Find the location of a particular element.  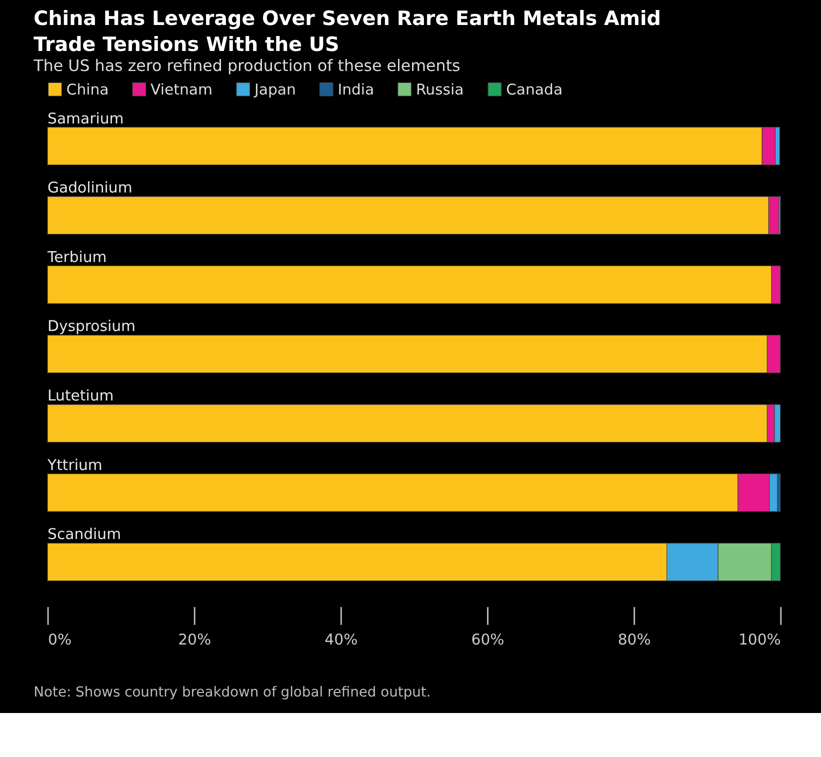

y-tick-label: Scandium is located at coordinates (85, 534).